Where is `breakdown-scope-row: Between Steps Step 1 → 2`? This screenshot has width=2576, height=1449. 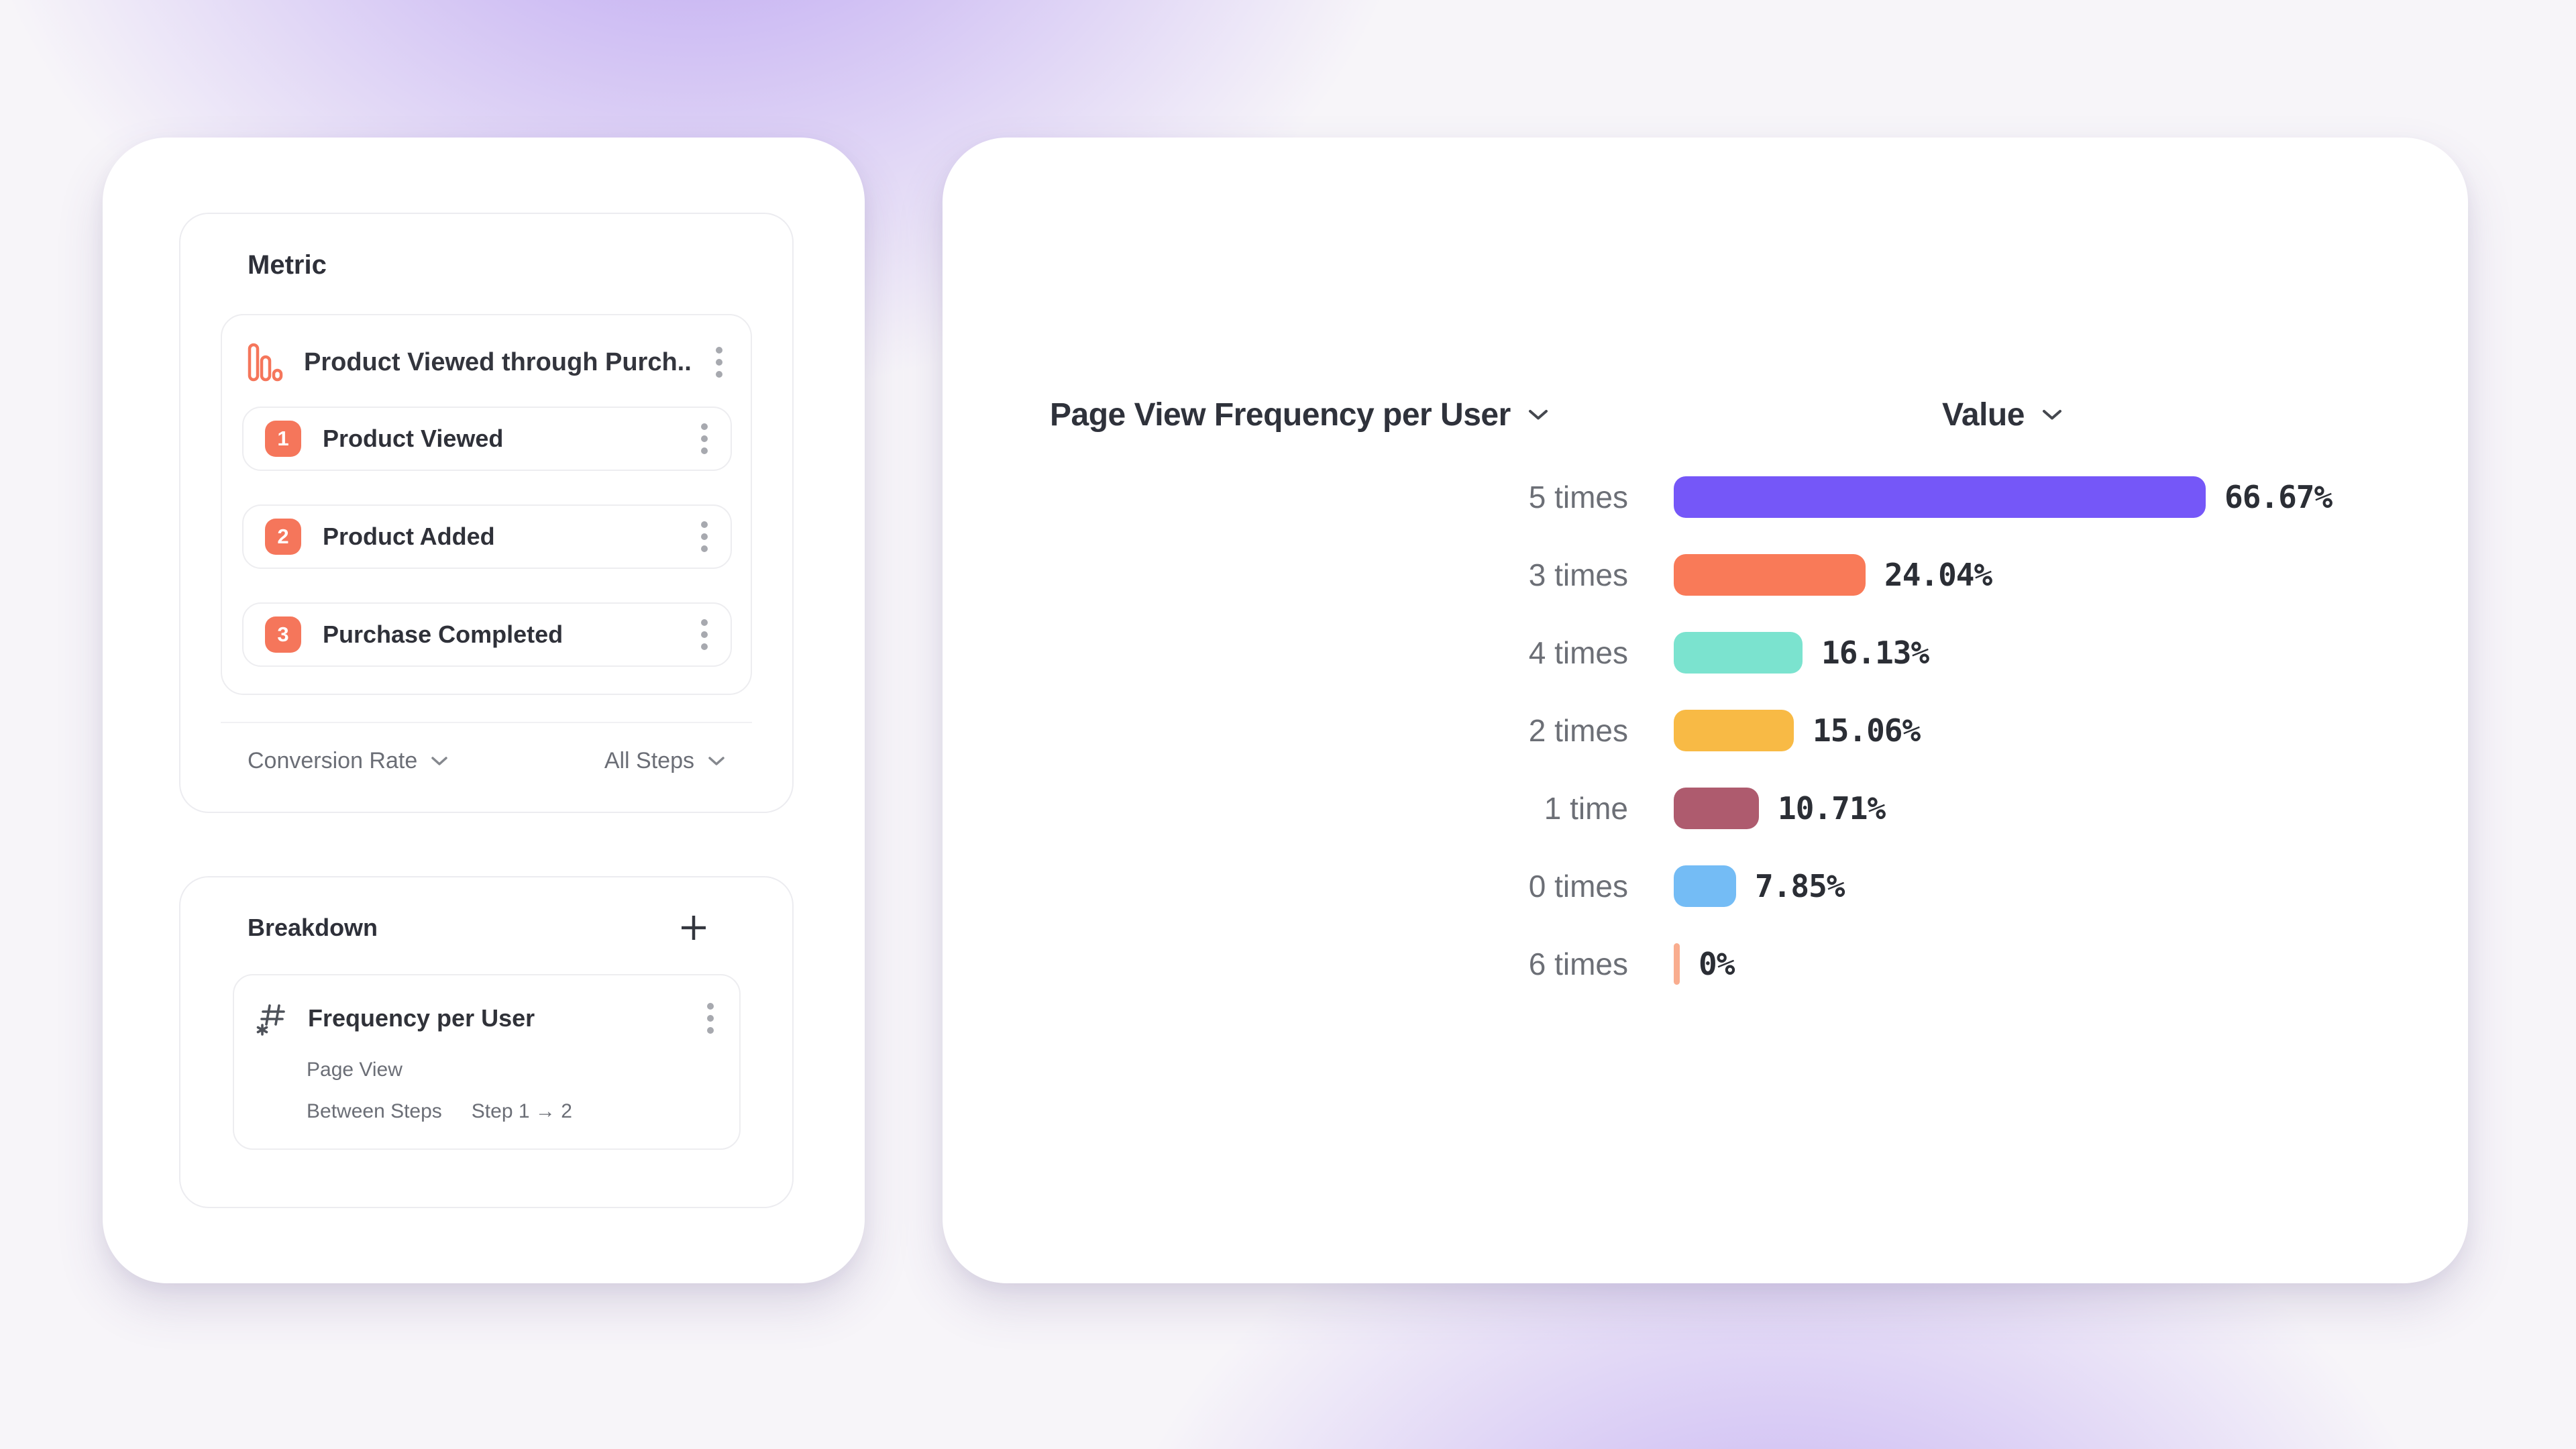 breakdown-scope-row: Between Steps Step 1 → 2 is located at coordinates (513, 1111).